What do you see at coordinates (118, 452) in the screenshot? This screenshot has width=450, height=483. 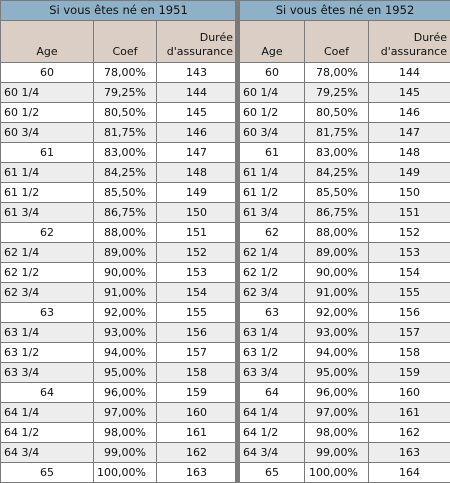 I see `table-row: 64 3/4 99,00% 162` at bounding box center [118, 452].